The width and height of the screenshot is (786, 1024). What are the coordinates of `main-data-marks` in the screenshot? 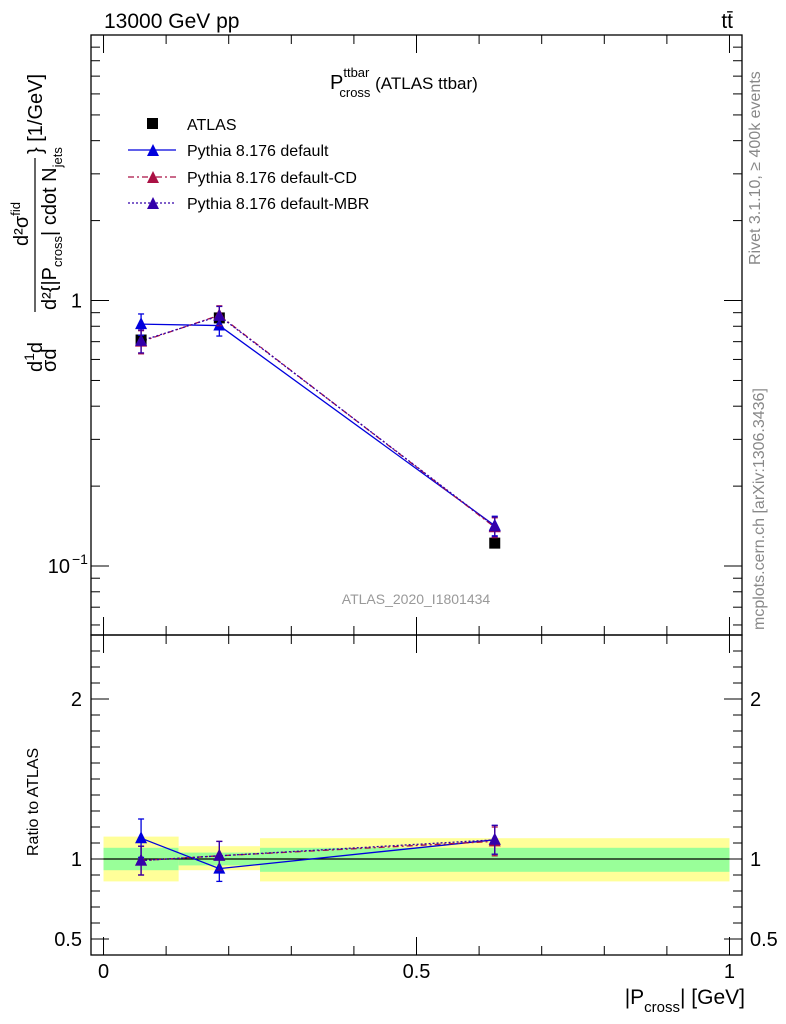 It's located at (318, 427).